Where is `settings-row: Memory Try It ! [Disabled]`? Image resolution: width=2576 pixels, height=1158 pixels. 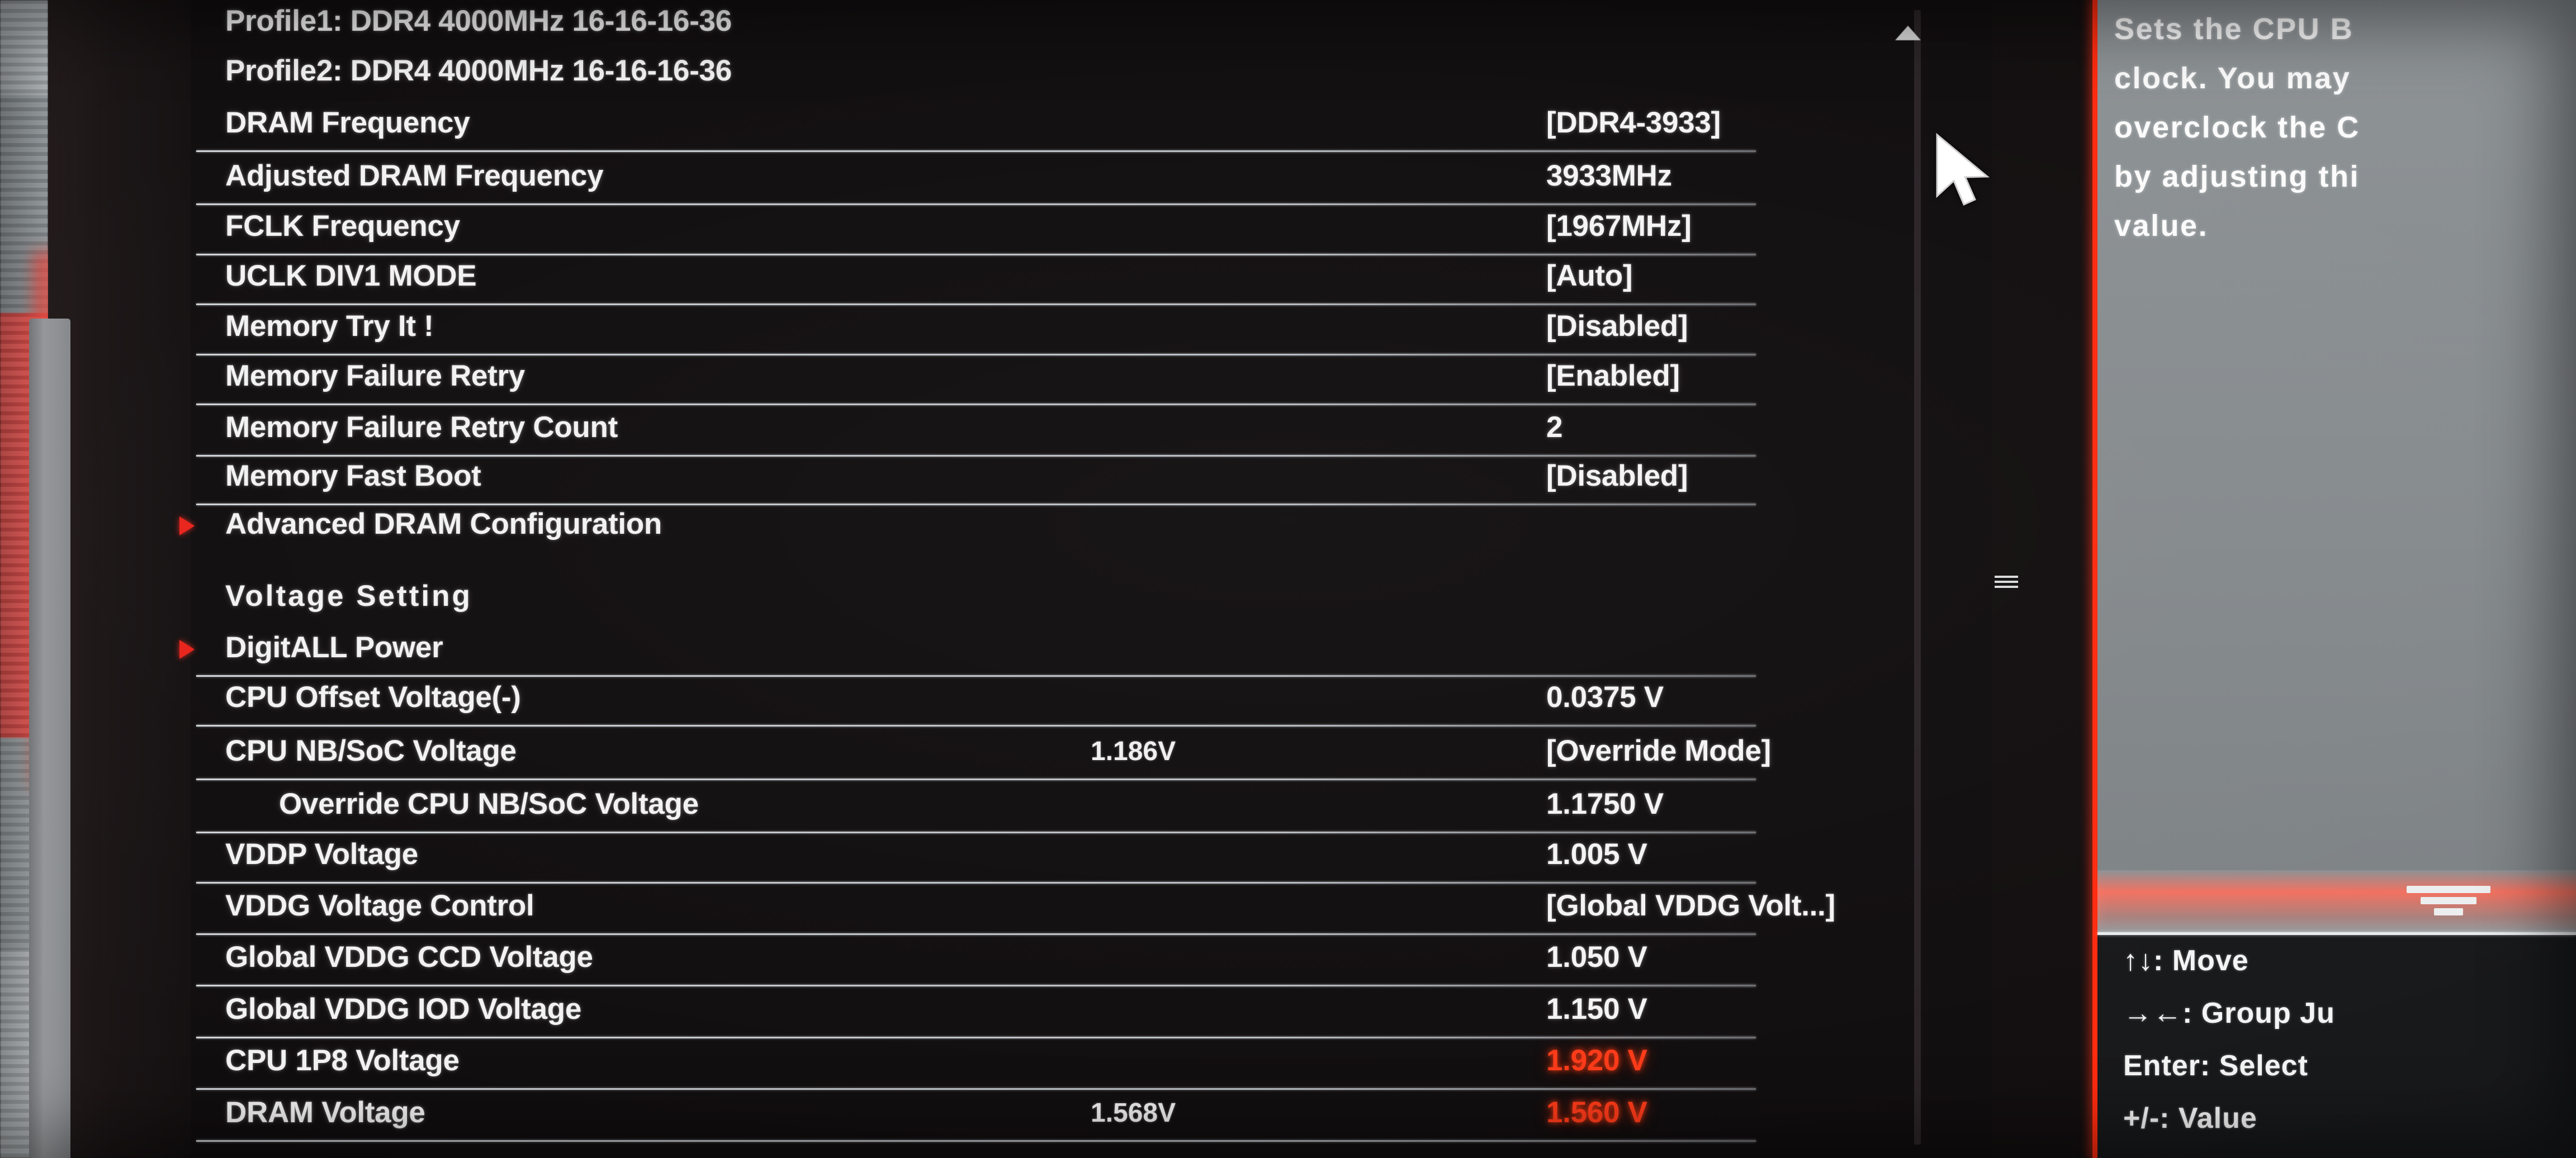
settings-row: Memory Try It ! [Disabled] is located at coordinates (1091, 330).